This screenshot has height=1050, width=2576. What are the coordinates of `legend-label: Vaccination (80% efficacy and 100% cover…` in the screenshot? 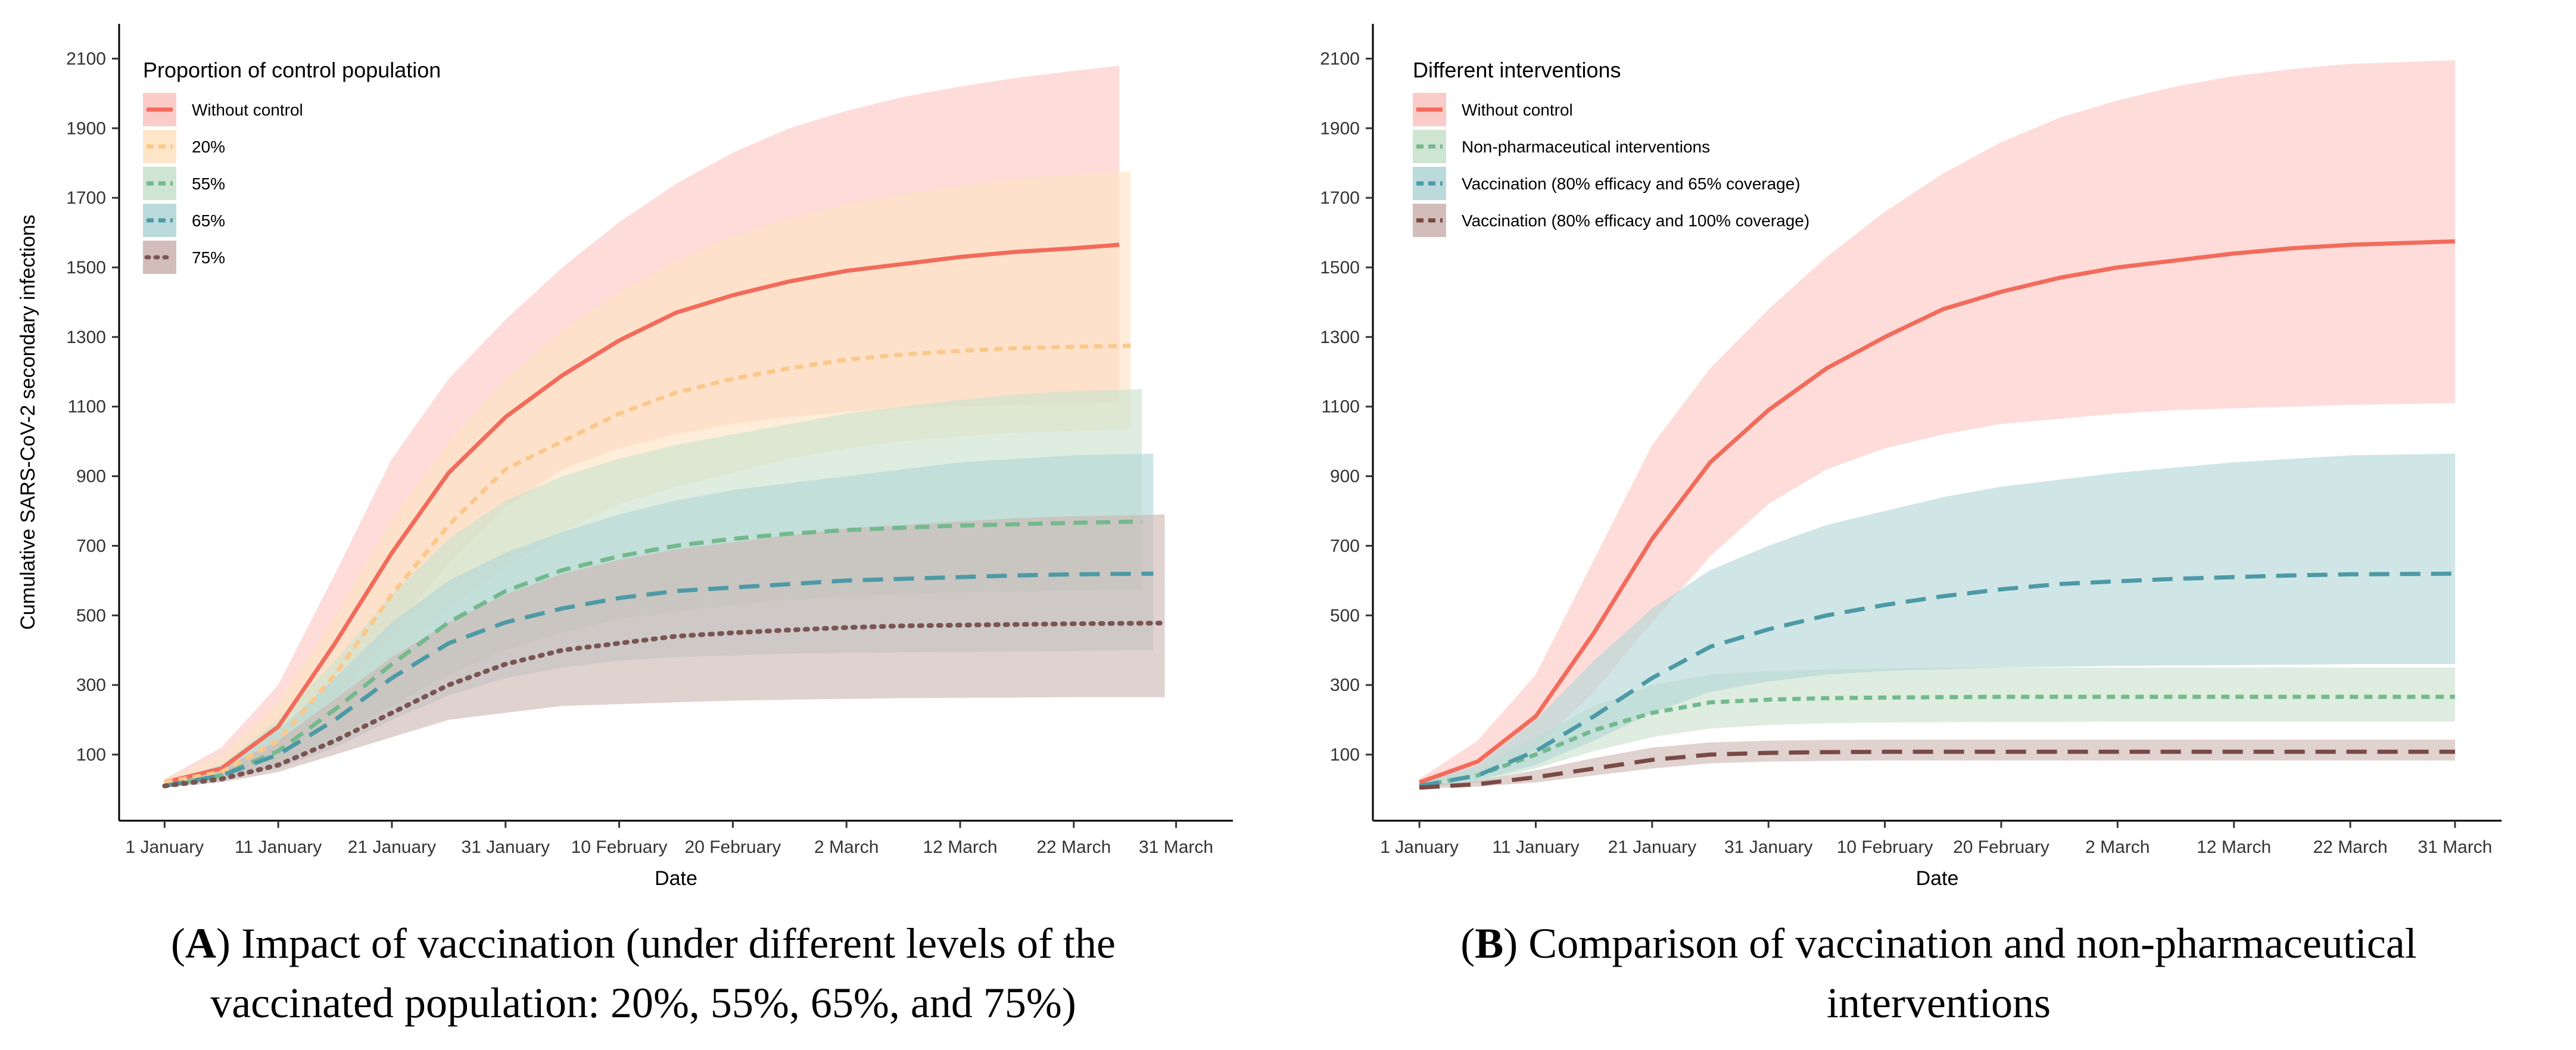 It's located at (1635, 221).